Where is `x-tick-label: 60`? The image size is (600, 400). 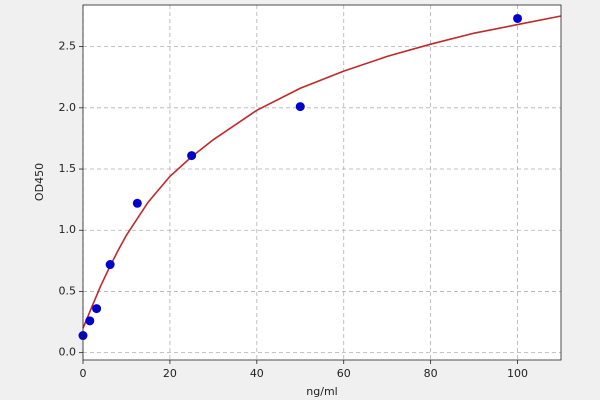
x-tick-label: 60 is located at coordinates (344, 373).